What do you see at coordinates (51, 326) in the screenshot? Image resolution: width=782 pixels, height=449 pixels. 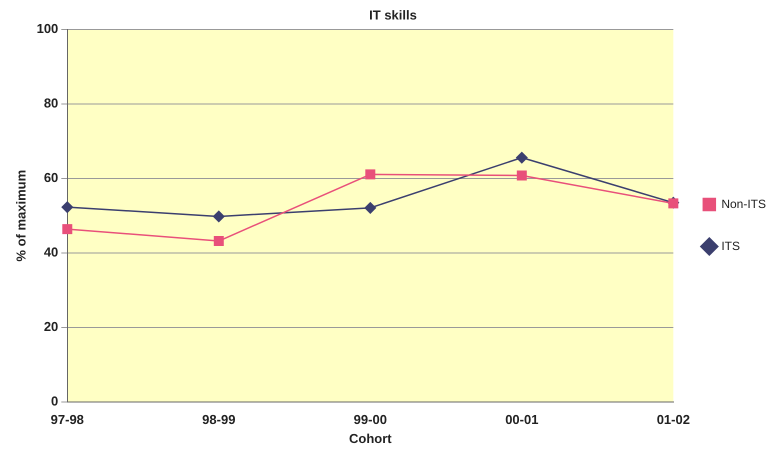 I see `y-tick-label: 20` at bounding box center [51, 326].